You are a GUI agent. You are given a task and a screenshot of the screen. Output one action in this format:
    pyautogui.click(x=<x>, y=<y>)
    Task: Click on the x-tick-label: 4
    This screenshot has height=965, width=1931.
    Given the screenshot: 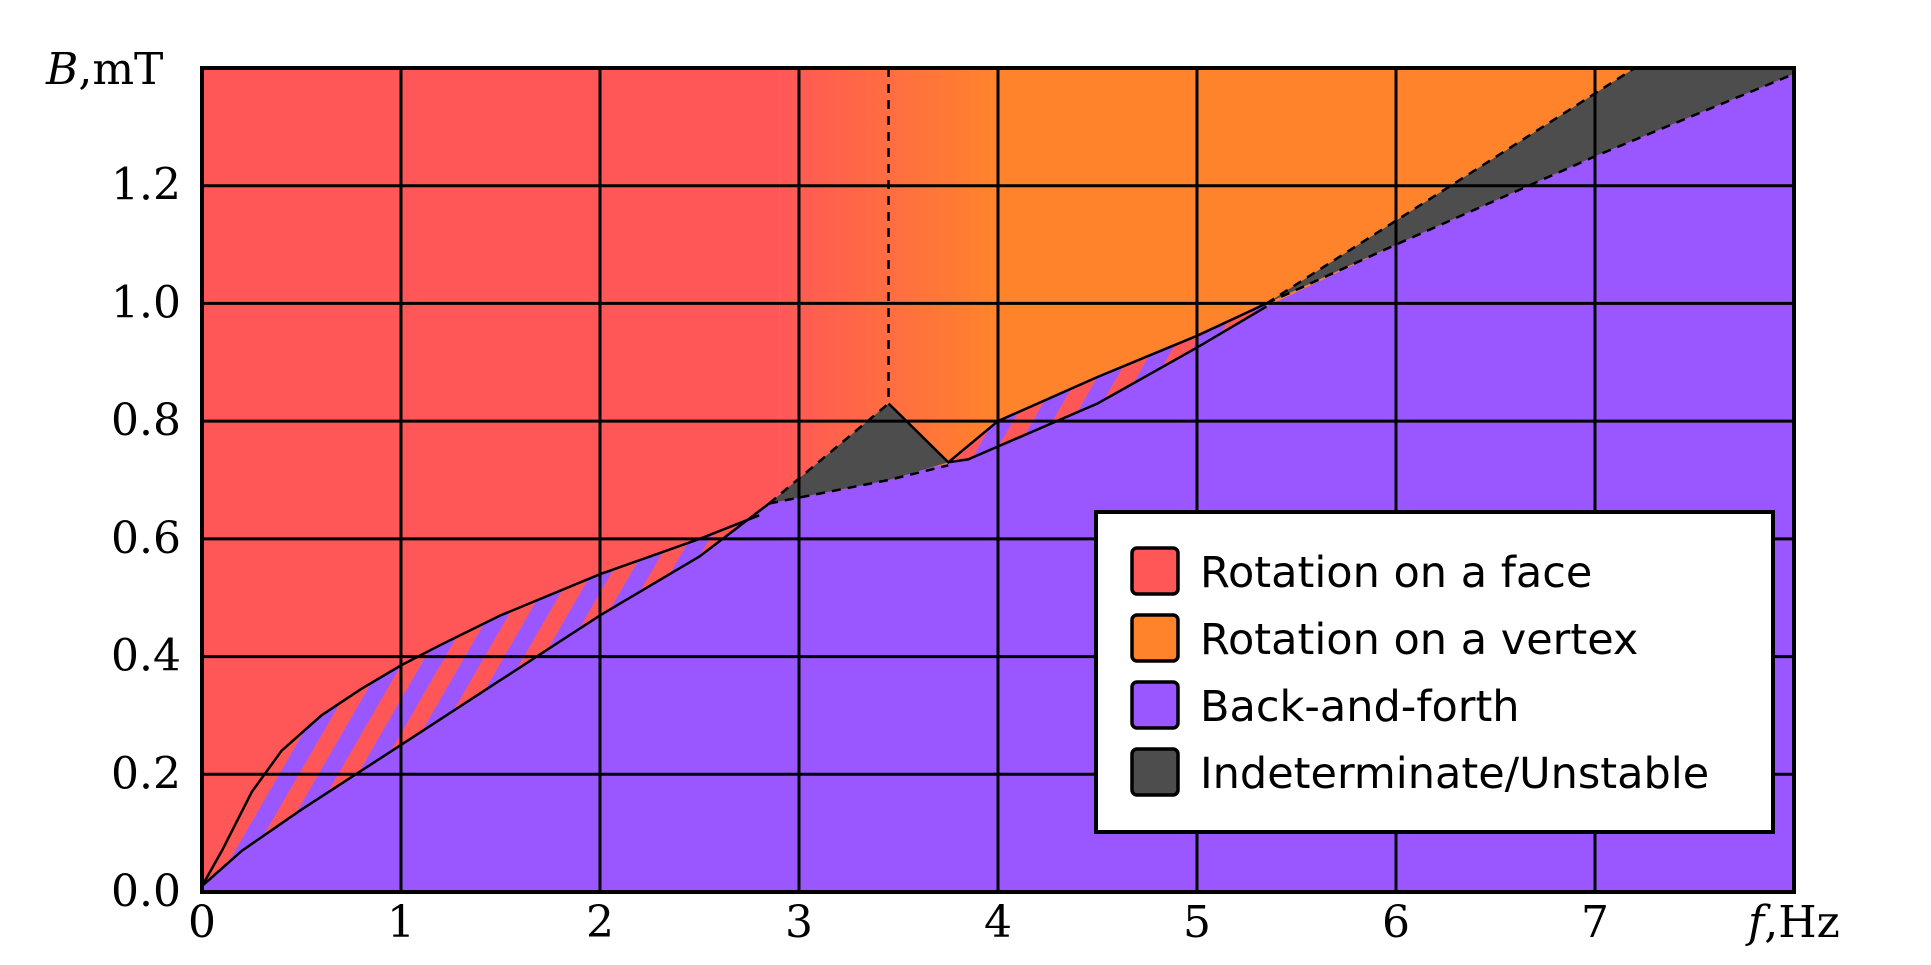 What is the action you would take?
    pyautogui.click(x=998, y=922)
    